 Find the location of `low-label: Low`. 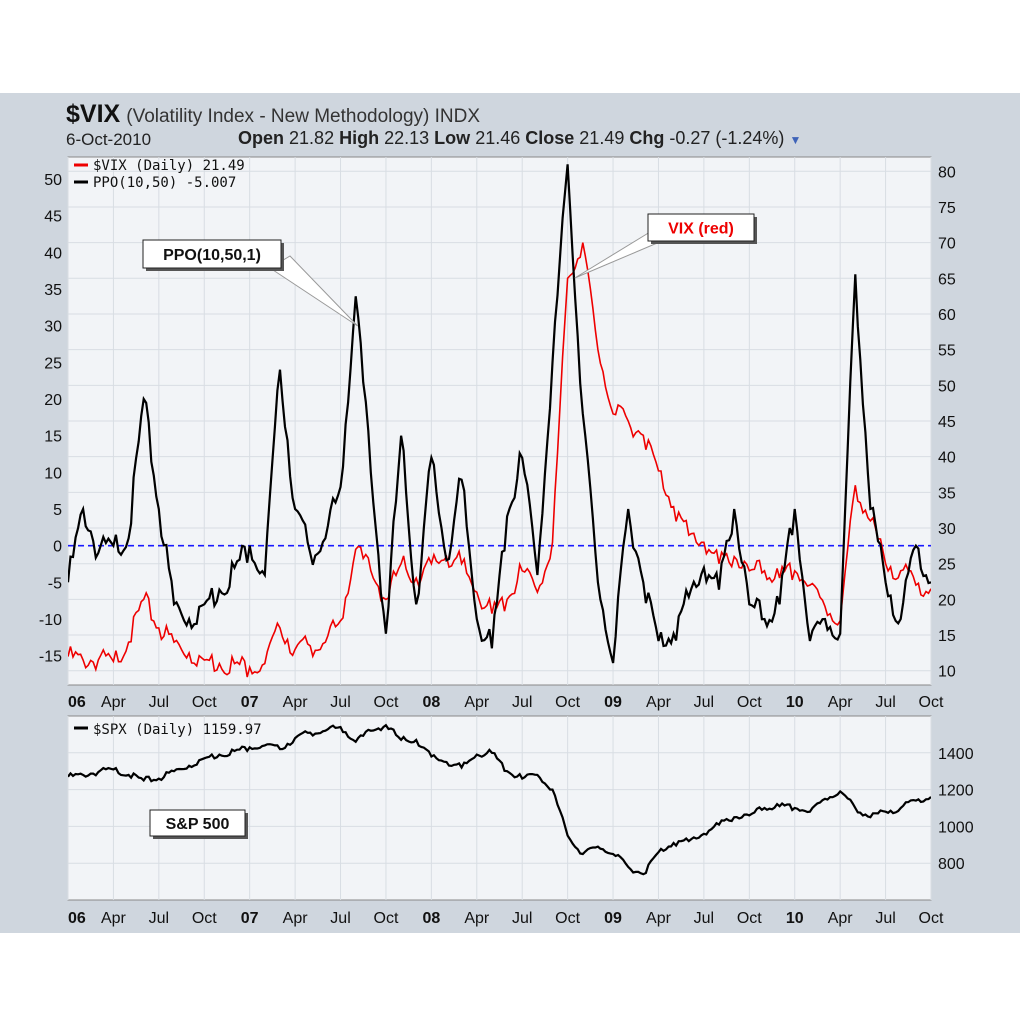

low-label: Low is located at coordinates (452, 138).